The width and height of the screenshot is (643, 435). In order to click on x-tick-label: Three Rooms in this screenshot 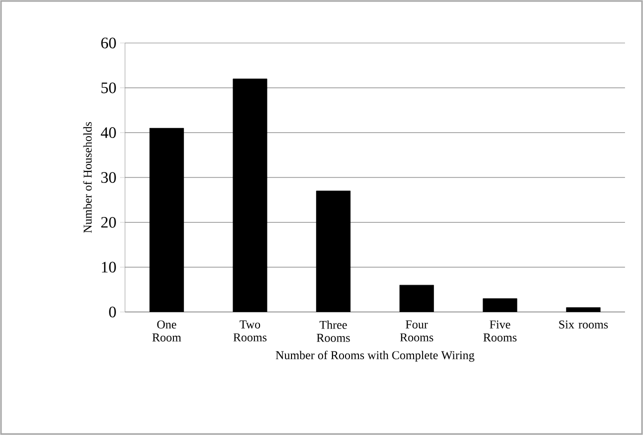, I will do `click(333, 331)`.